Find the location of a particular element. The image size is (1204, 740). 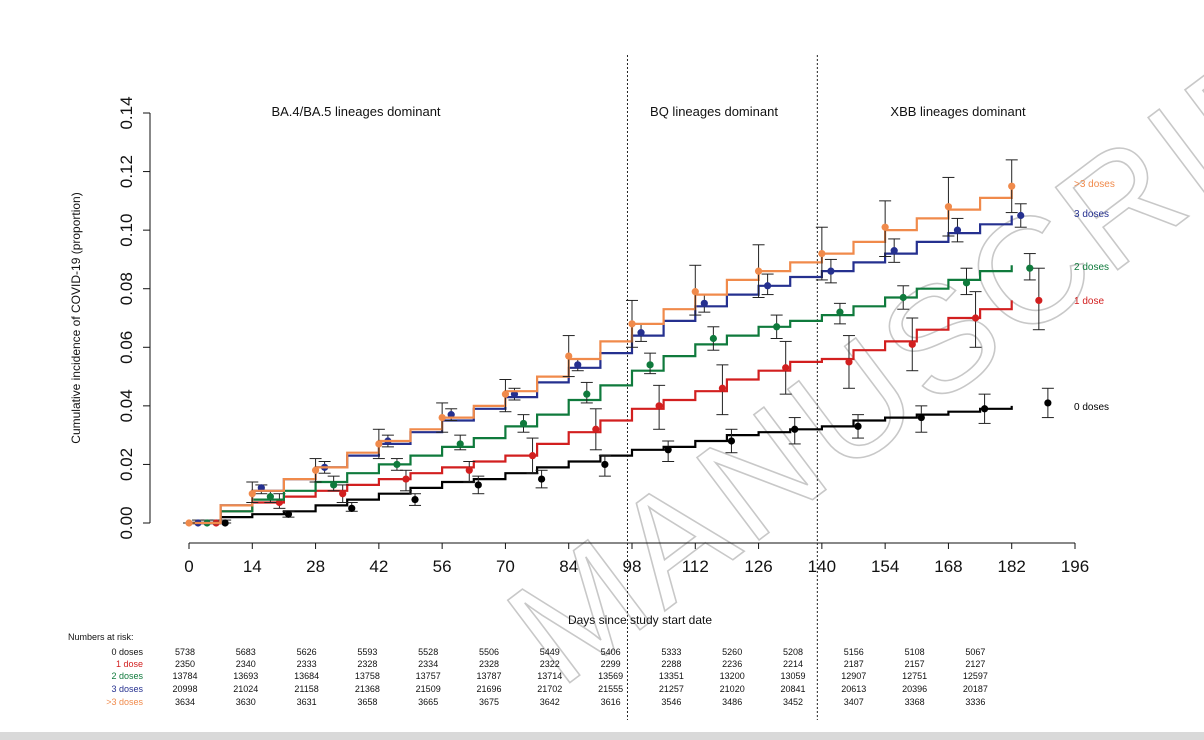

period-dividers is located at coordinates (722, 387).